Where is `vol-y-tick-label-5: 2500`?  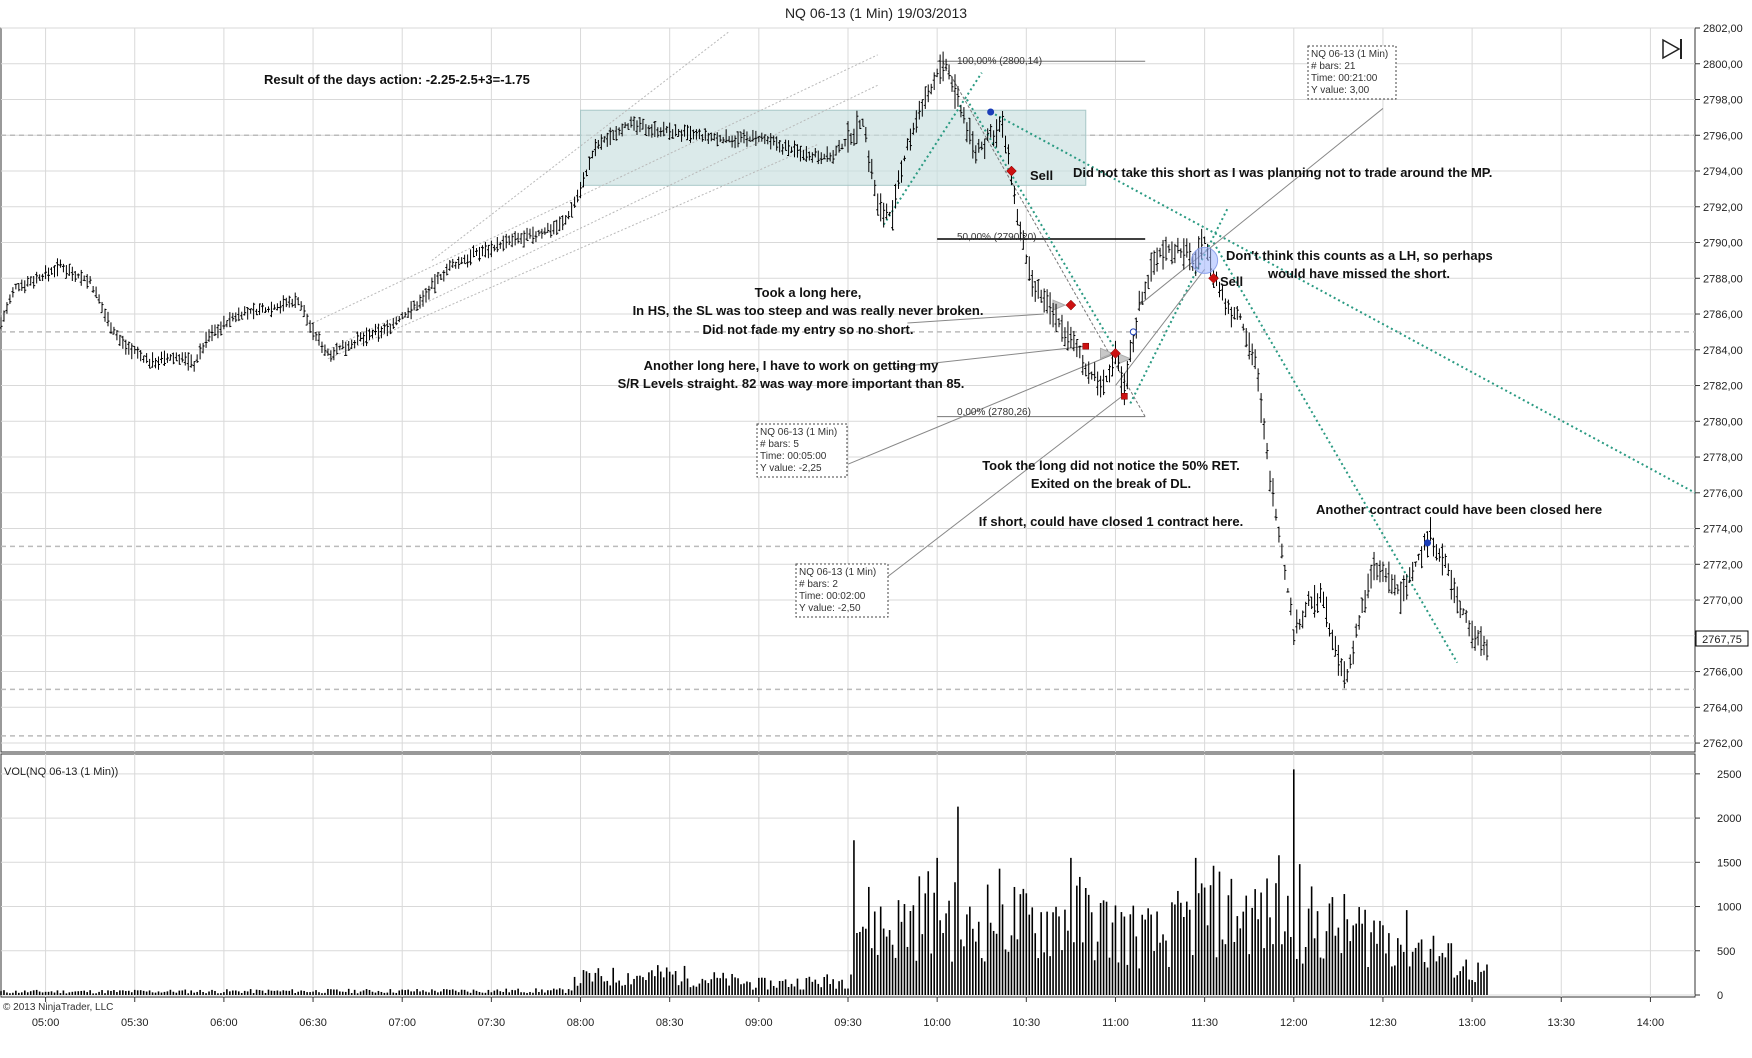
vol-y-tick-label-5: 2500 is located at coordinates (1729, 775).